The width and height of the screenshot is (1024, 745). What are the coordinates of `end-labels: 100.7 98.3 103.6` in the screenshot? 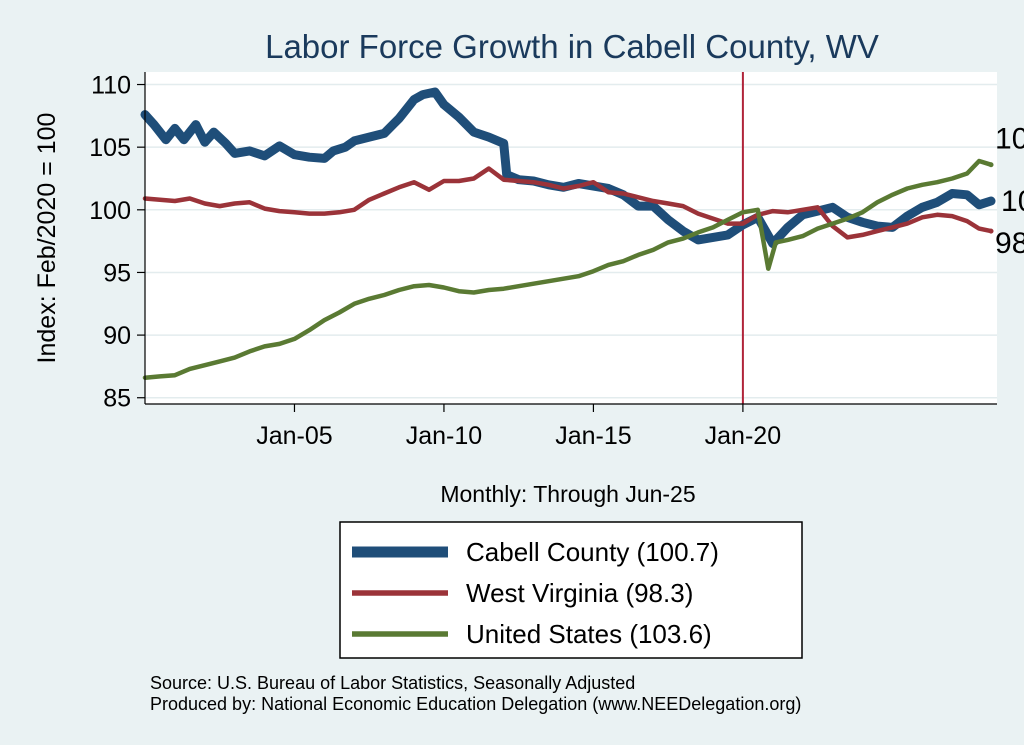 It's located at (1009, 191).